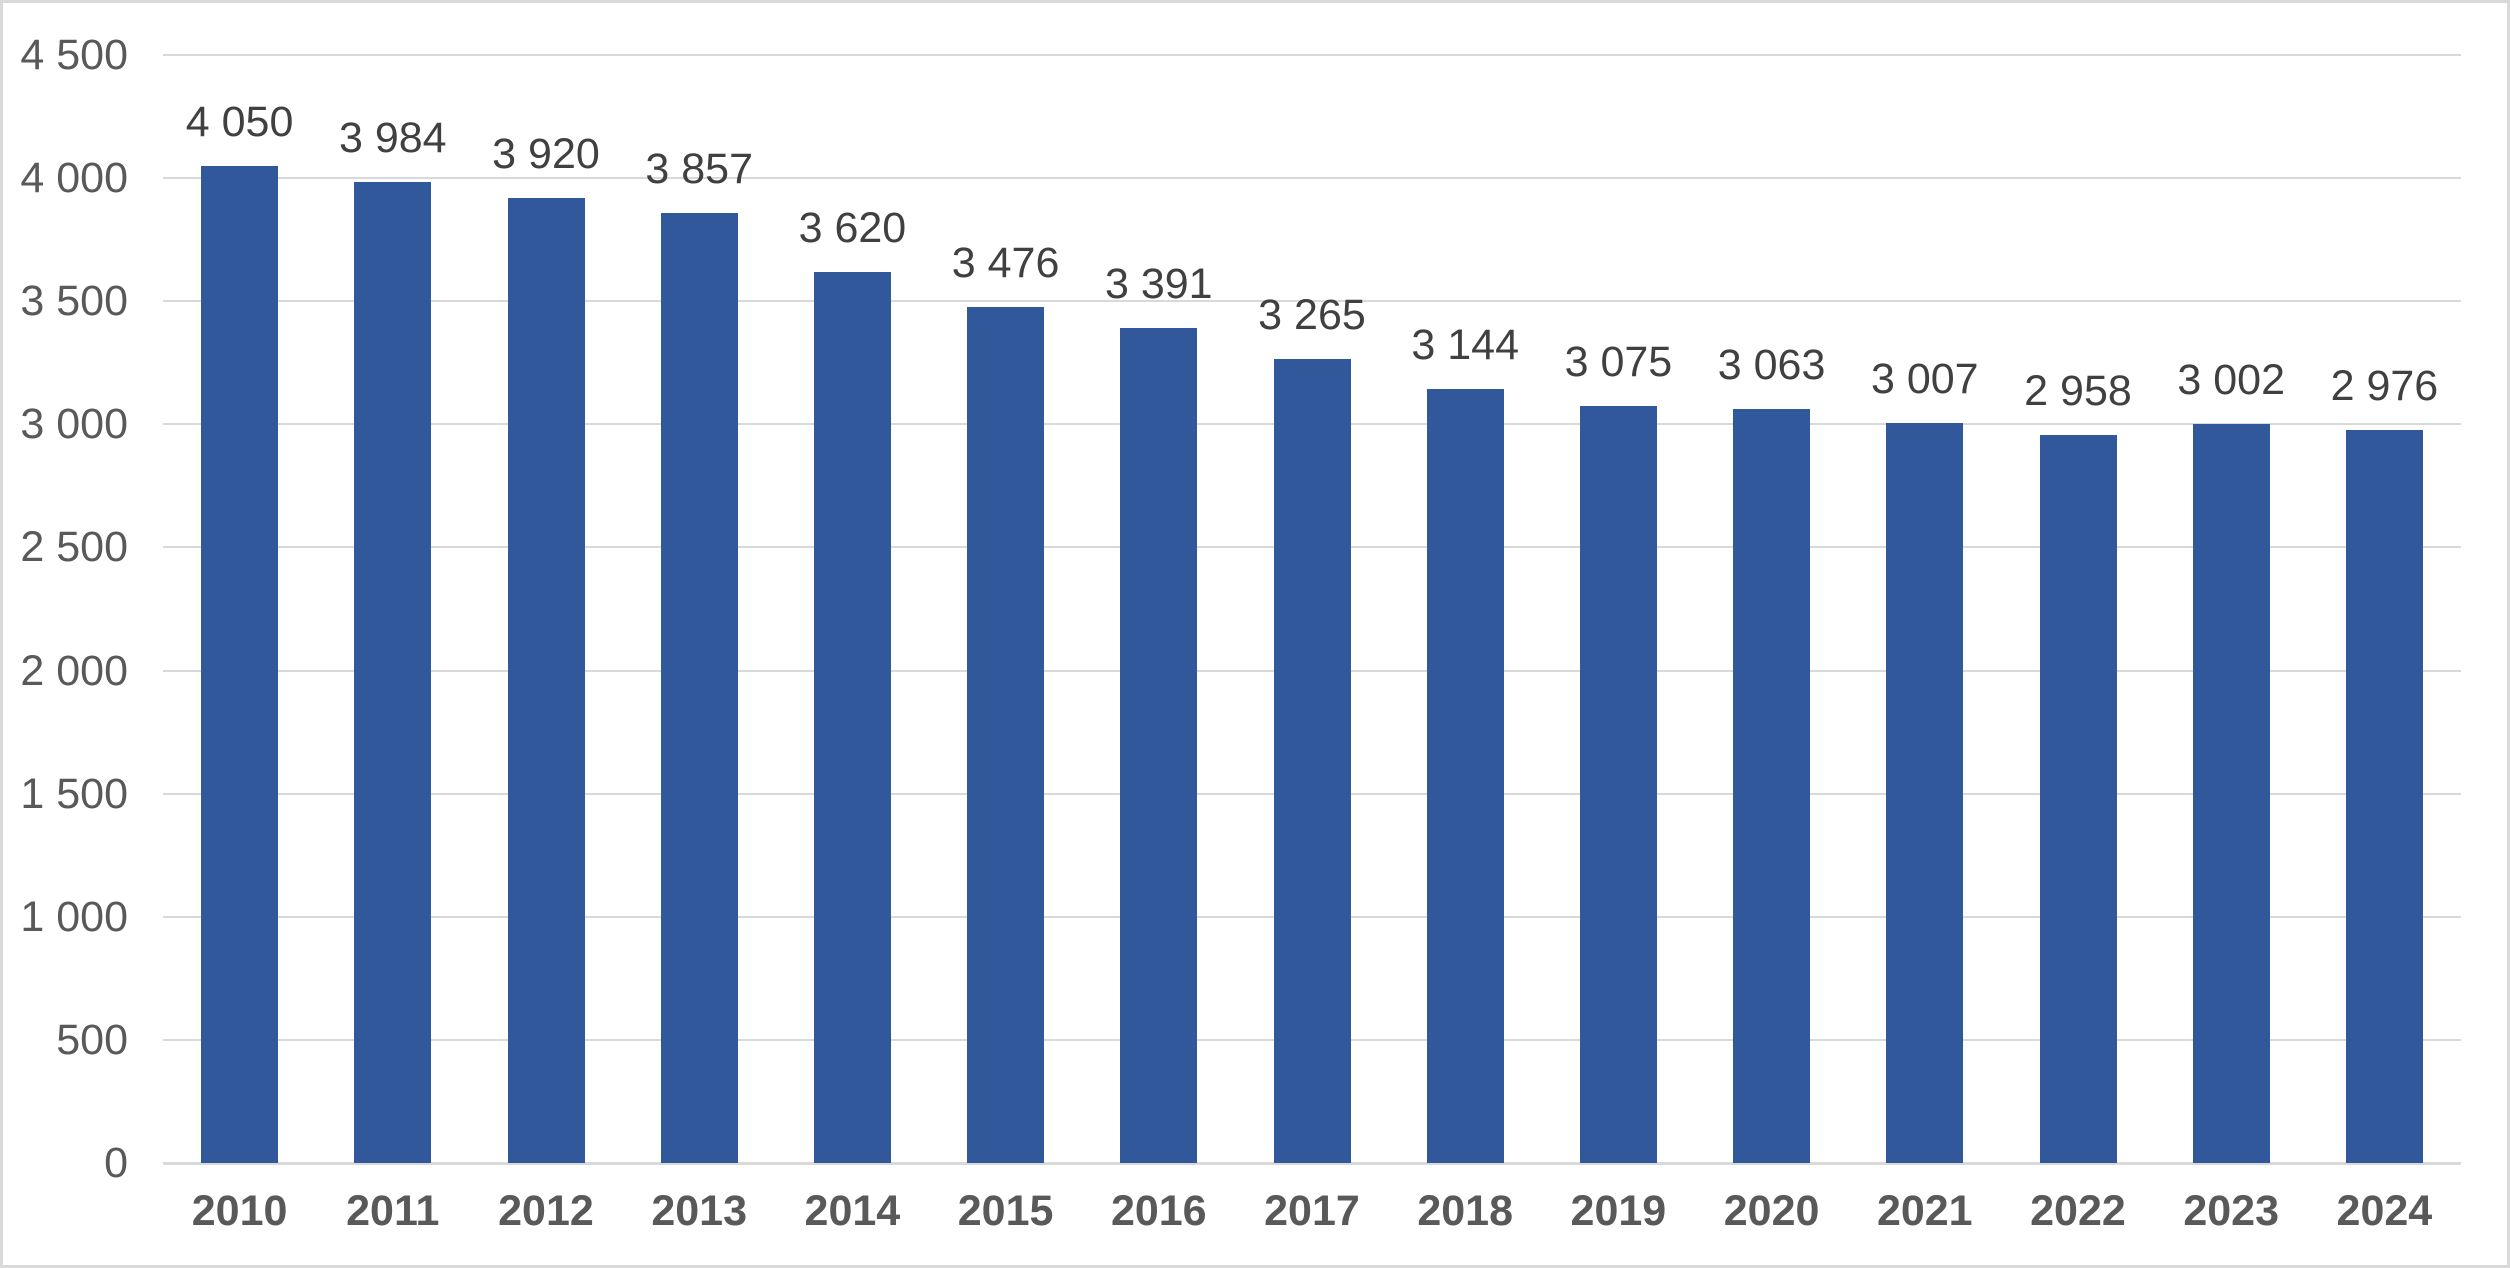 This screenshot has height=1268, width=2510. I want to click on data-label-2024: 2 976, so click(2384, 386).